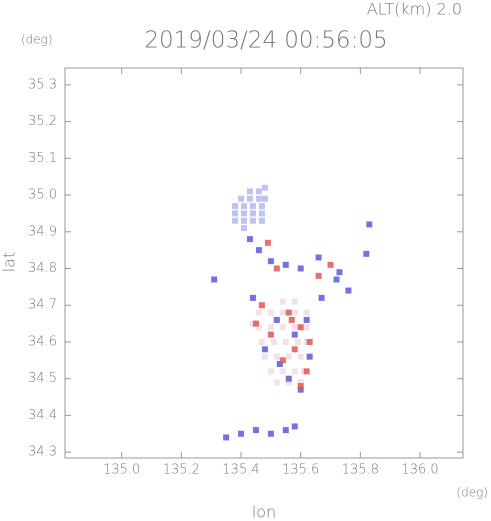 Image resolution: width=491 pixels, height=521 pixels. I want to click on y-tick-label: 34.9, so click(42, 231).